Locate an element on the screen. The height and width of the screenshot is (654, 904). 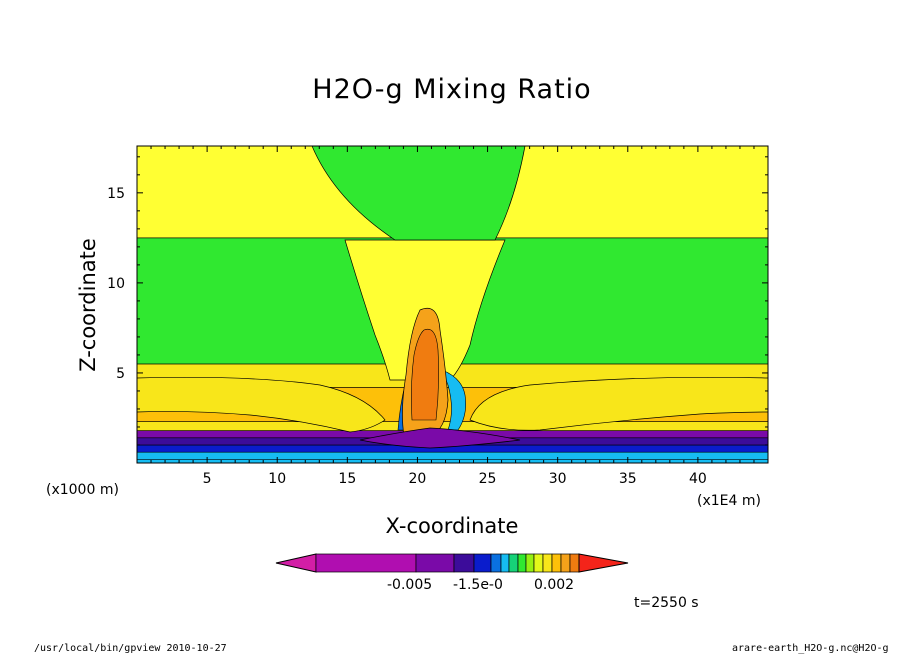
y-tick-label-2: 15 is located at coordinates (116, 194).